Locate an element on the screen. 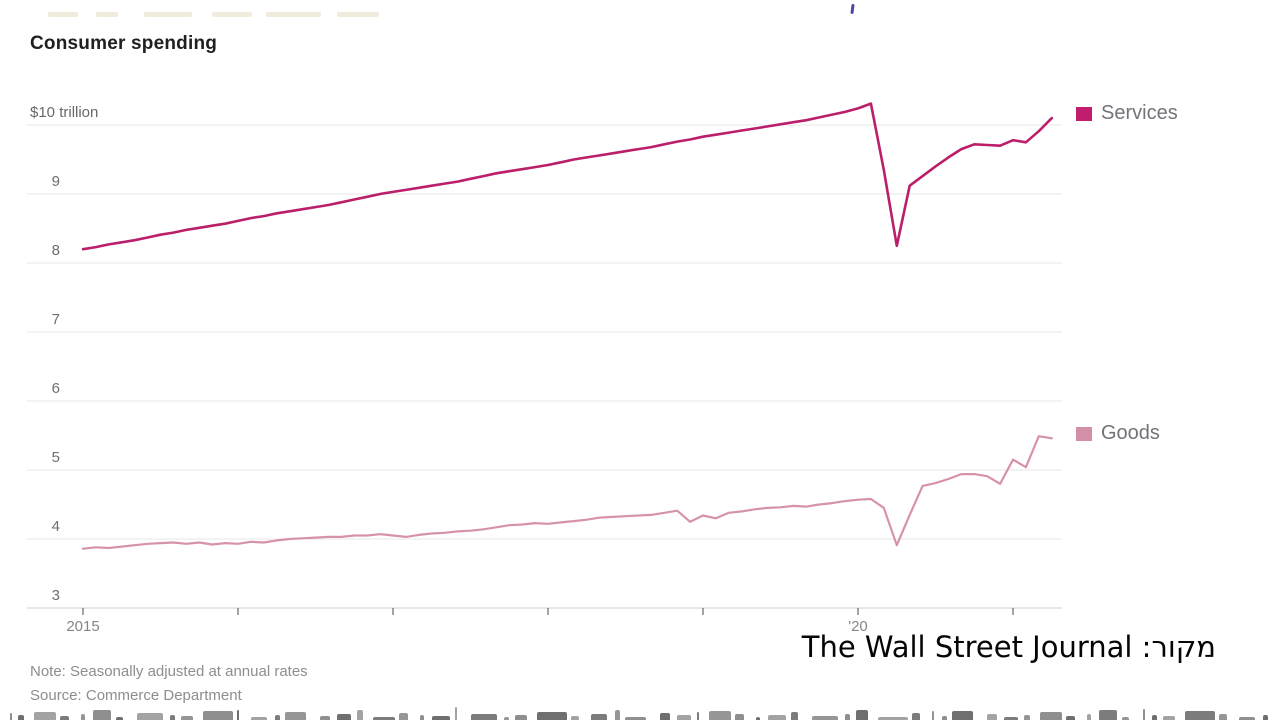 The height and width of the screenshot is (720, 1280). chart-source: Source: Commerce Department is located at coordinates (136, 695).